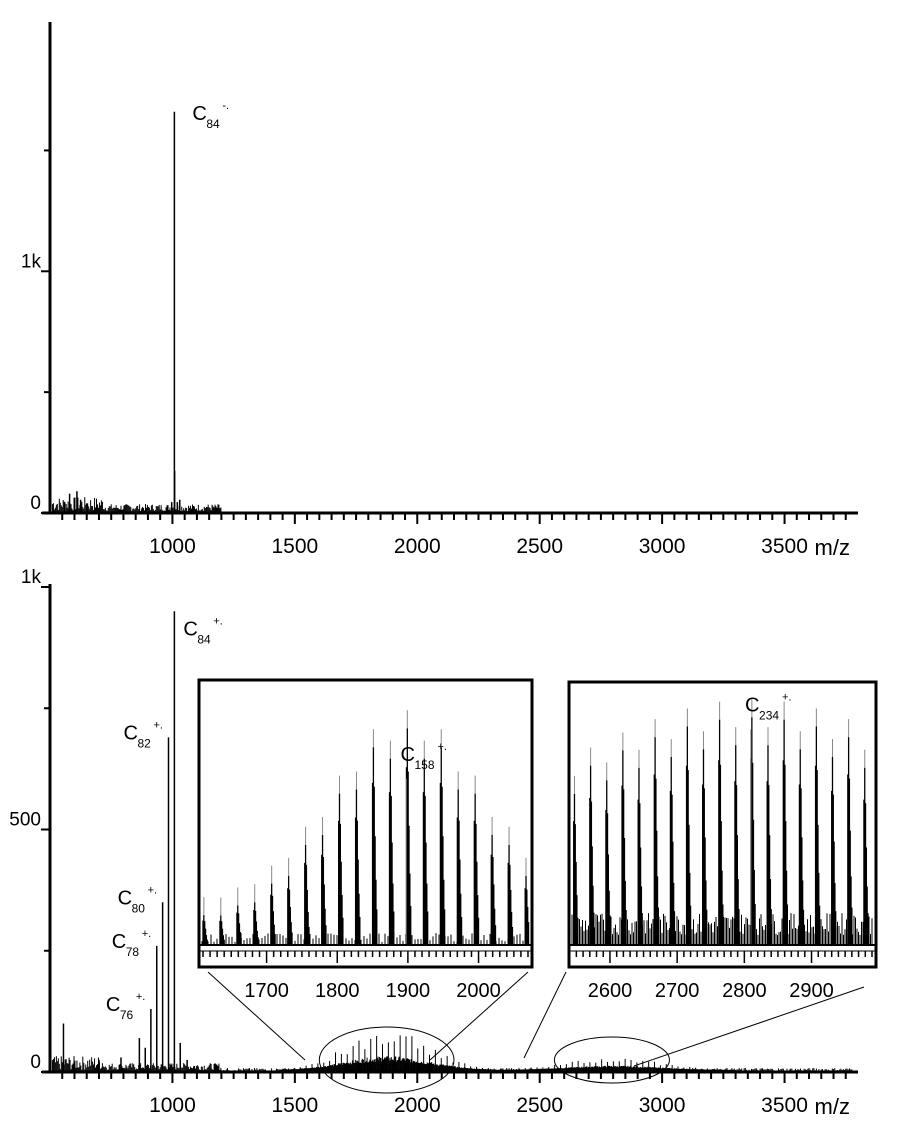 The image size is (909, 1145). I want to click on inset-panel-1: 1700 1800 1900 2000 C 158+., so click(365, 840).